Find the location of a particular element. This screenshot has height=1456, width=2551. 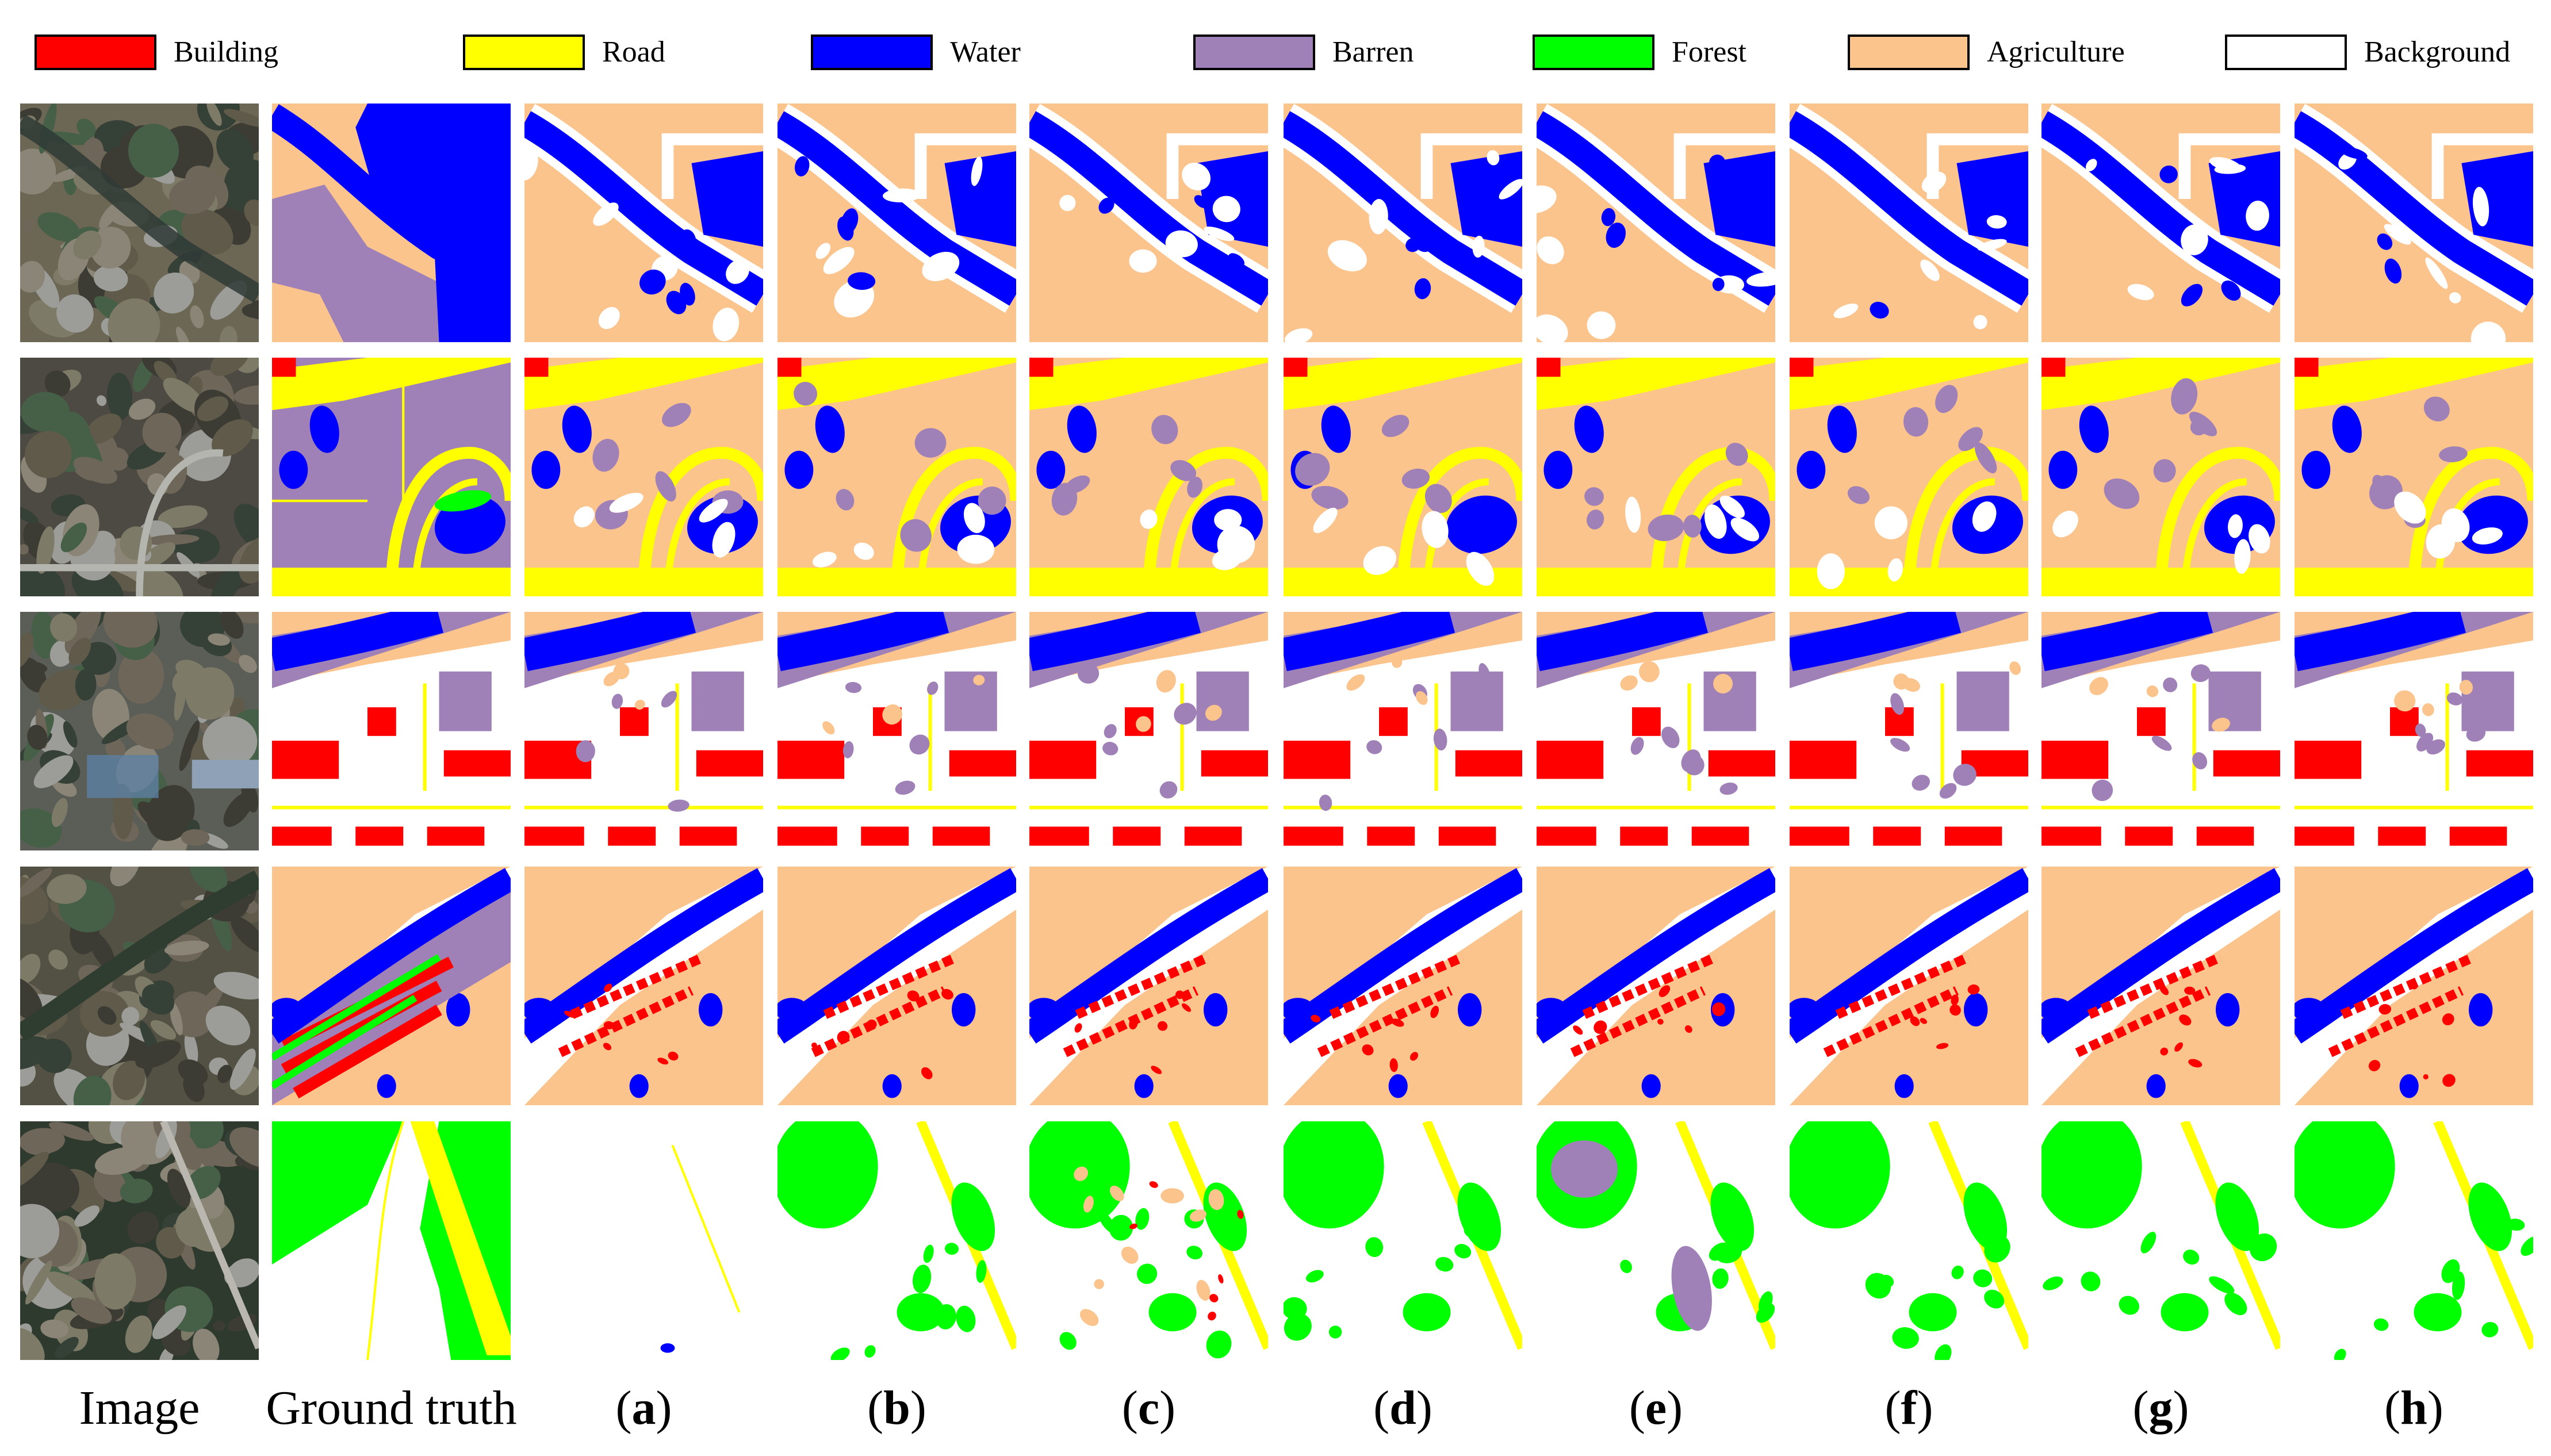

column-caption: (d) is located at coordinates (1402, 1408).